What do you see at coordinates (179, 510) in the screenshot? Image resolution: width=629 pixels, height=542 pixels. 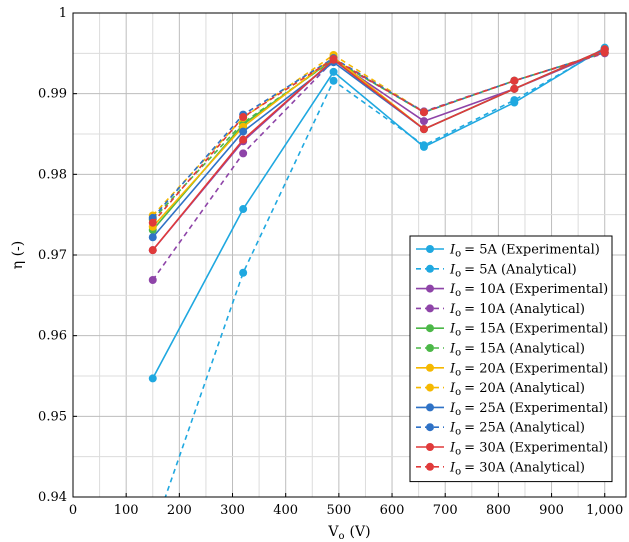 I see `x-tick-label: 200` at bounding box center [179, 510].